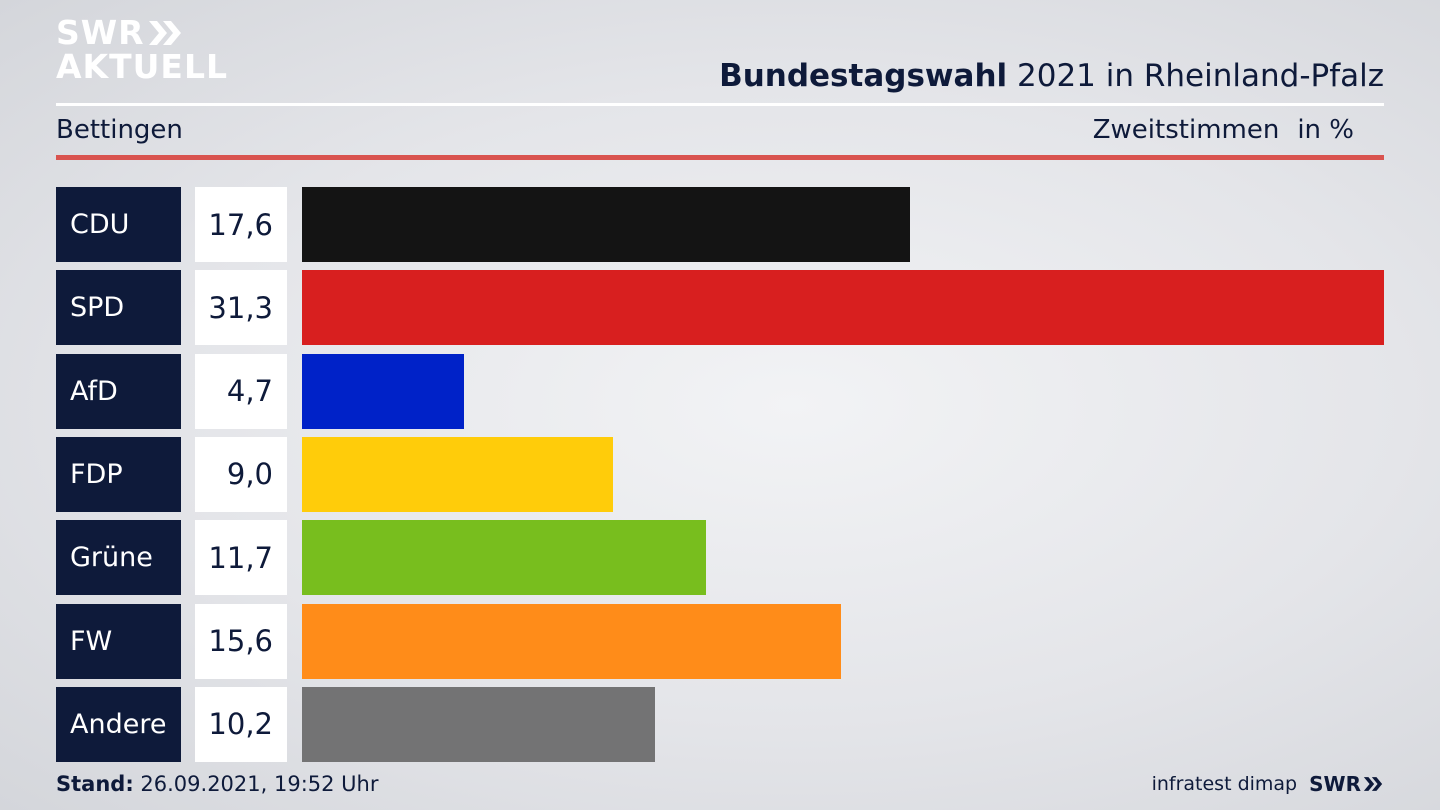  Describe the element at coordinates (1195, 76) in the screenshot. I see `title-rest: 2021 in Rheinland-Pfalz` at that location.